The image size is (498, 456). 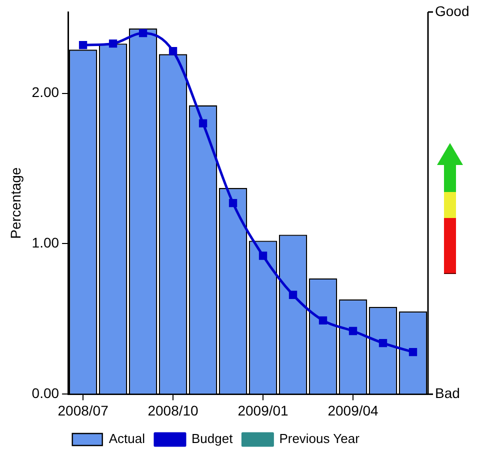 I want to click on y-tick-label: 0.00, so click(x=46, y=393).